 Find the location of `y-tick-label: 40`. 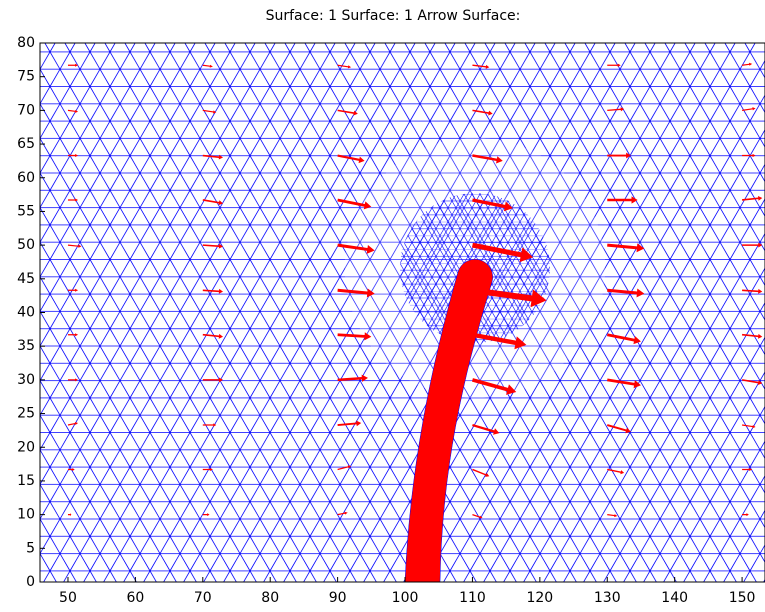

y-tick-label: 40 is located at coordinates (26, 313).